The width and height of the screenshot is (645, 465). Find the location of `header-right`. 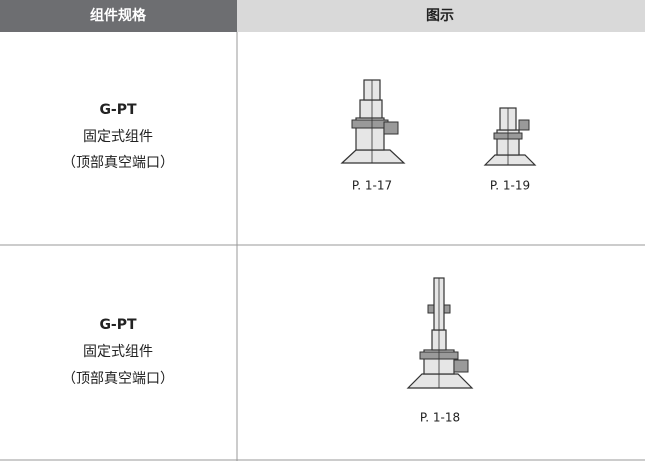

header-right is located at coordinates (441, 16).